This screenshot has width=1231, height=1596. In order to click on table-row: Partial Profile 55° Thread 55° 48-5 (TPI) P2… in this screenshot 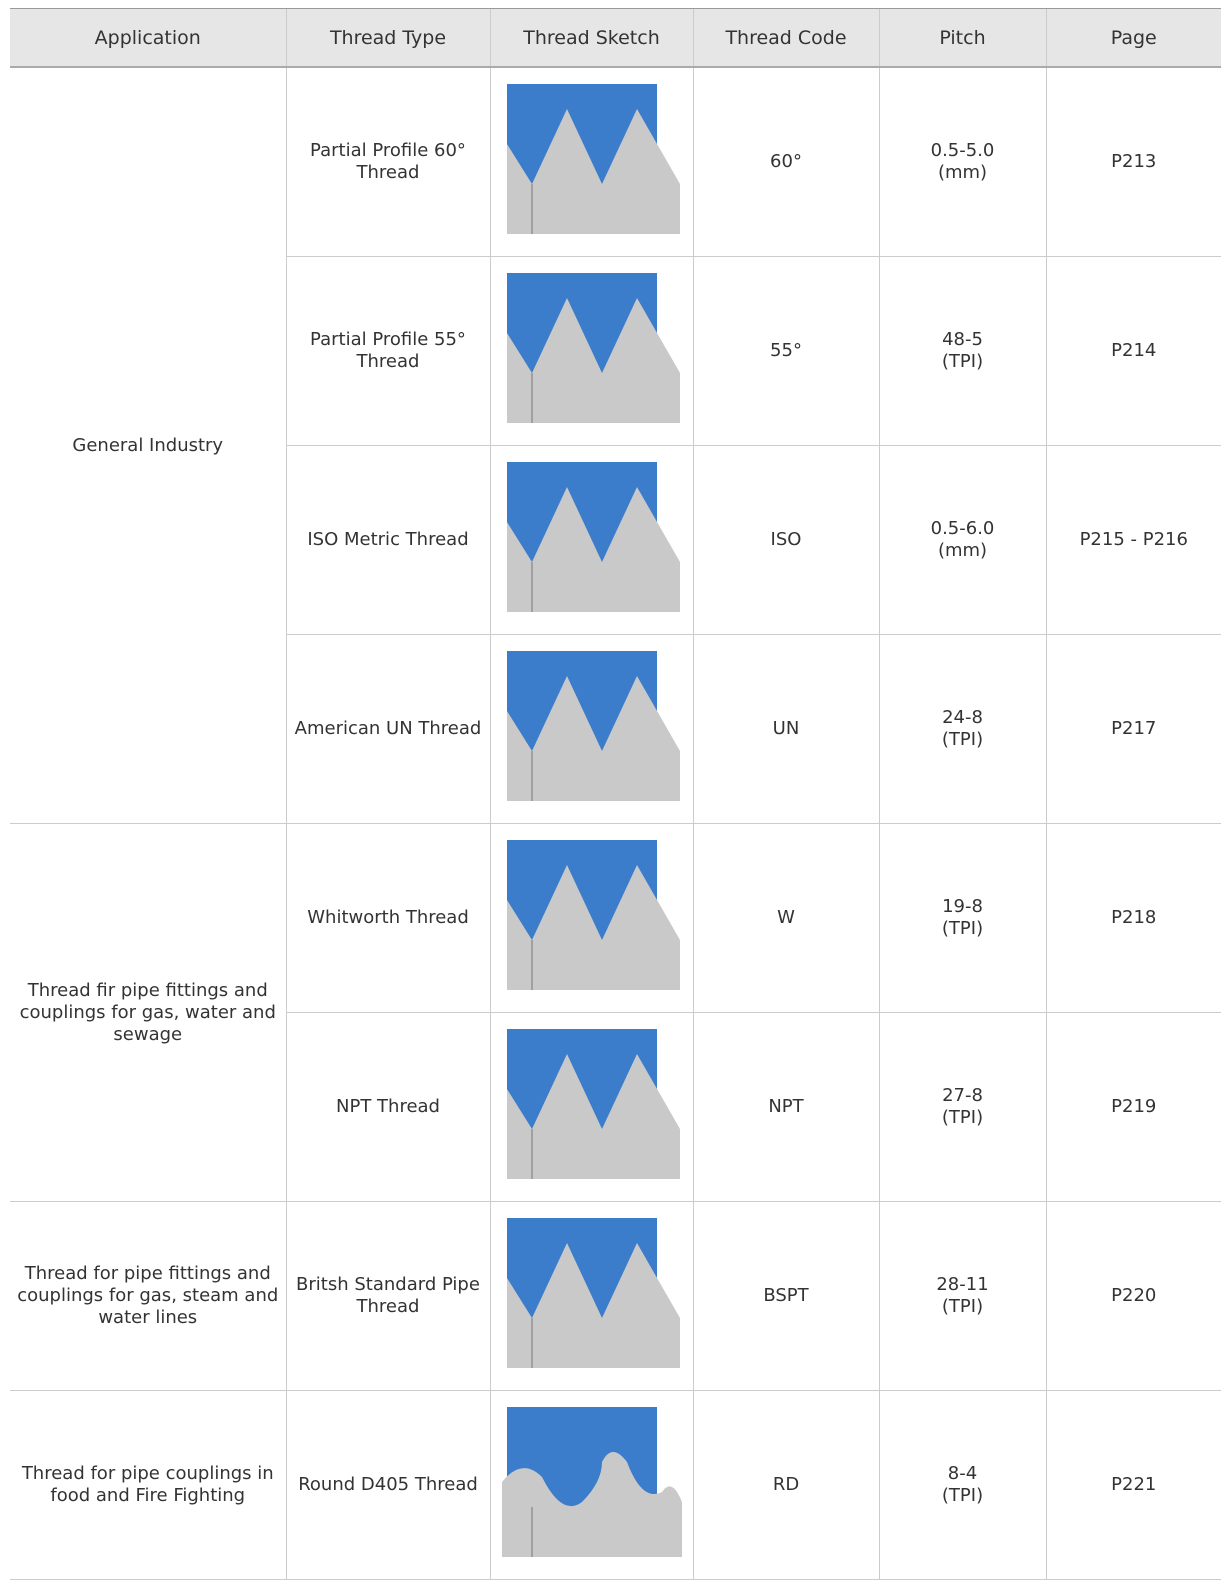, I will do `click(615, 351)`.